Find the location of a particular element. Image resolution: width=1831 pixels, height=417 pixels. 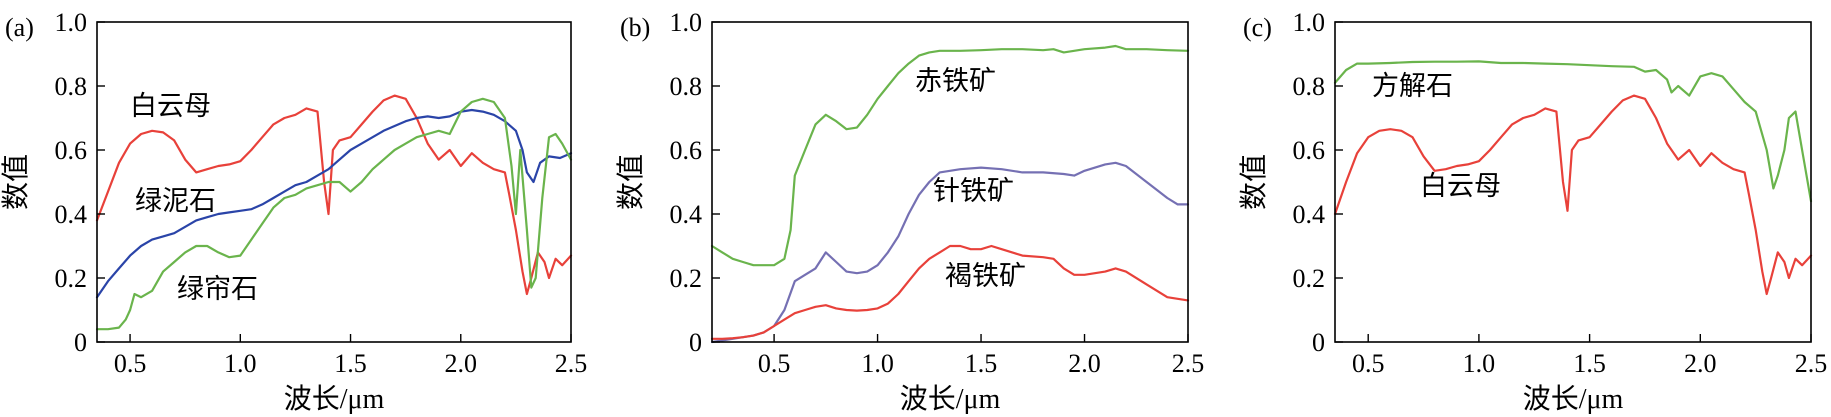

series-annotation: 方解石 is located at coordinates (1412, 86).